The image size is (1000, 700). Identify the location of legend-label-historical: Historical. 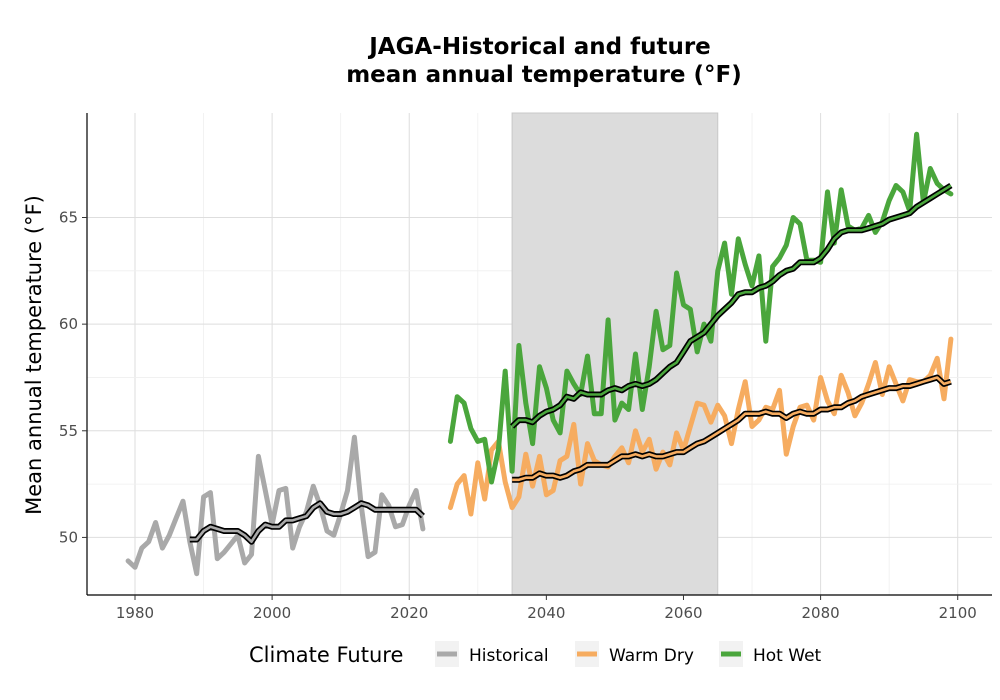
(509, 656).